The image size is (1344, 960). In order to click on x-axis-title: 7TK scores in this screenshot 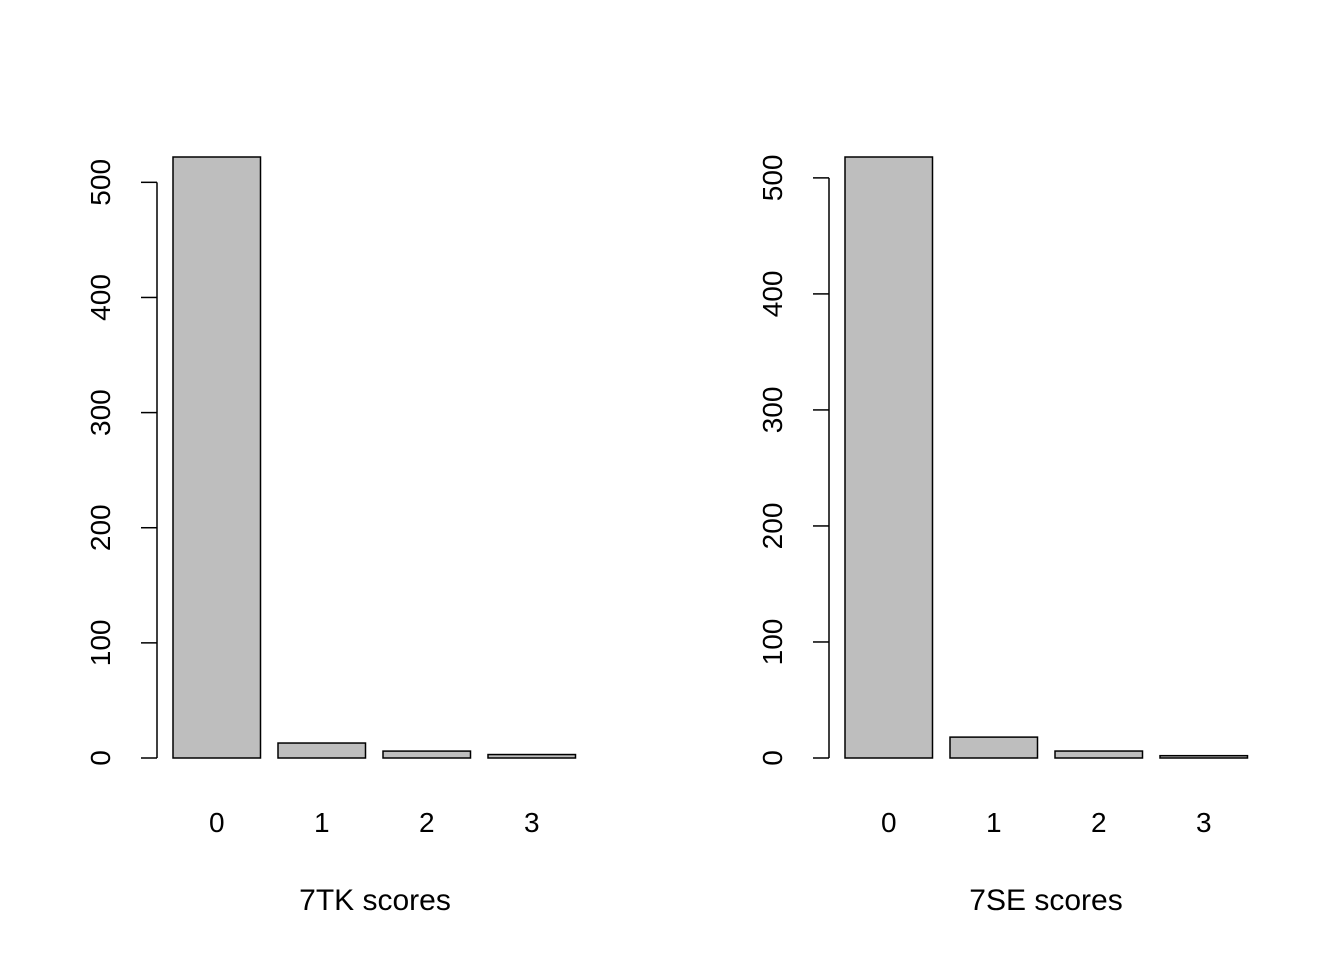, I will do `click(375, 900)`.